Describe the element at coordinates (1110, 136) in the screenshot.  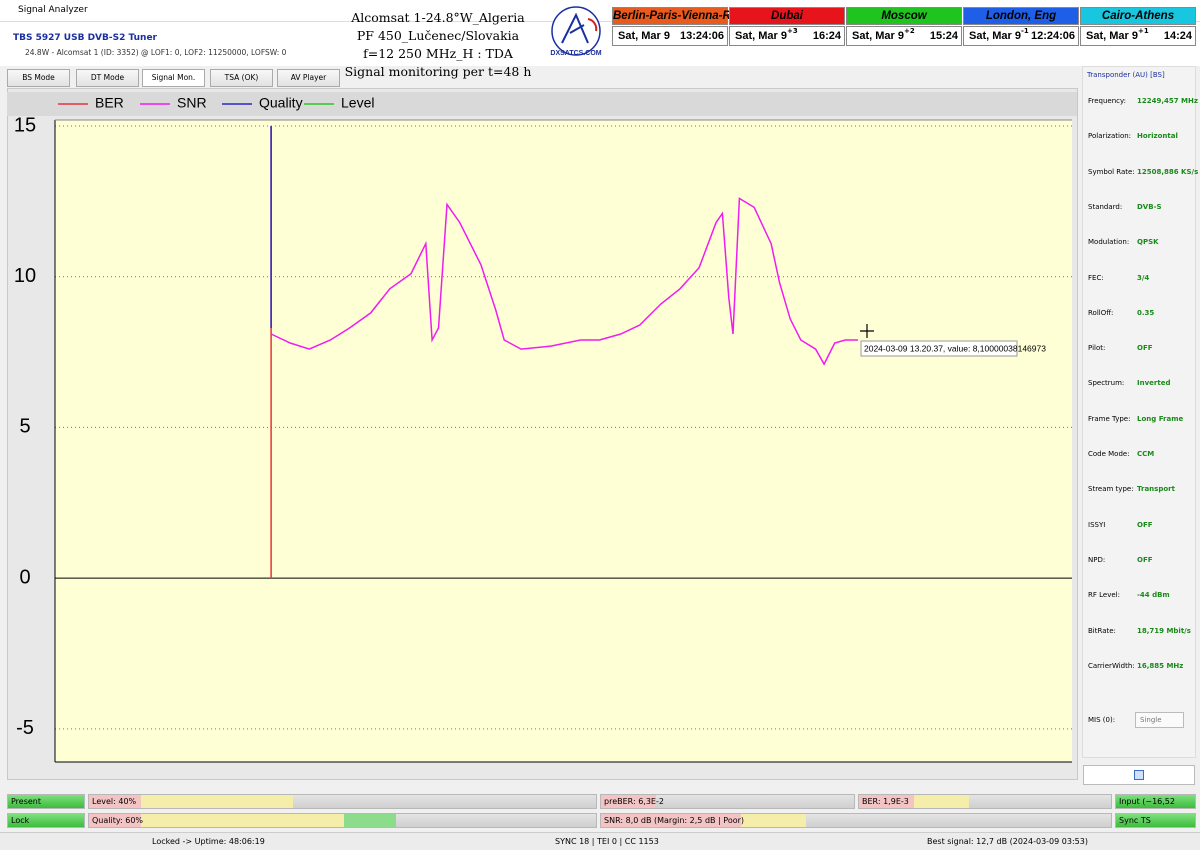
I see `param-label: Polarization:` at that location.